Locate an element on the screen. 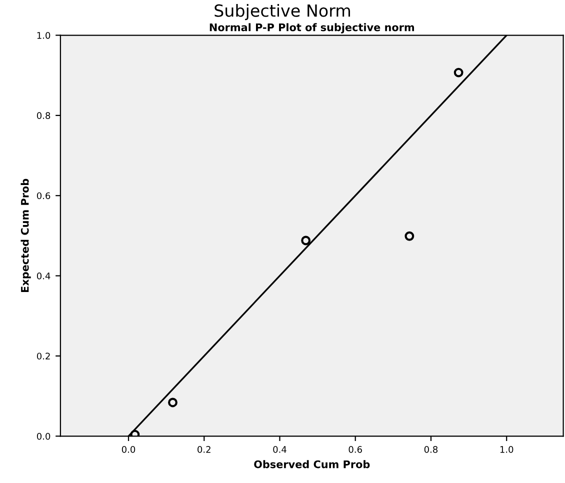 Image resolution: width=565 pixels, height=483 pixels. x-tick-label: 1.0 is located at coordinates (507, 449).